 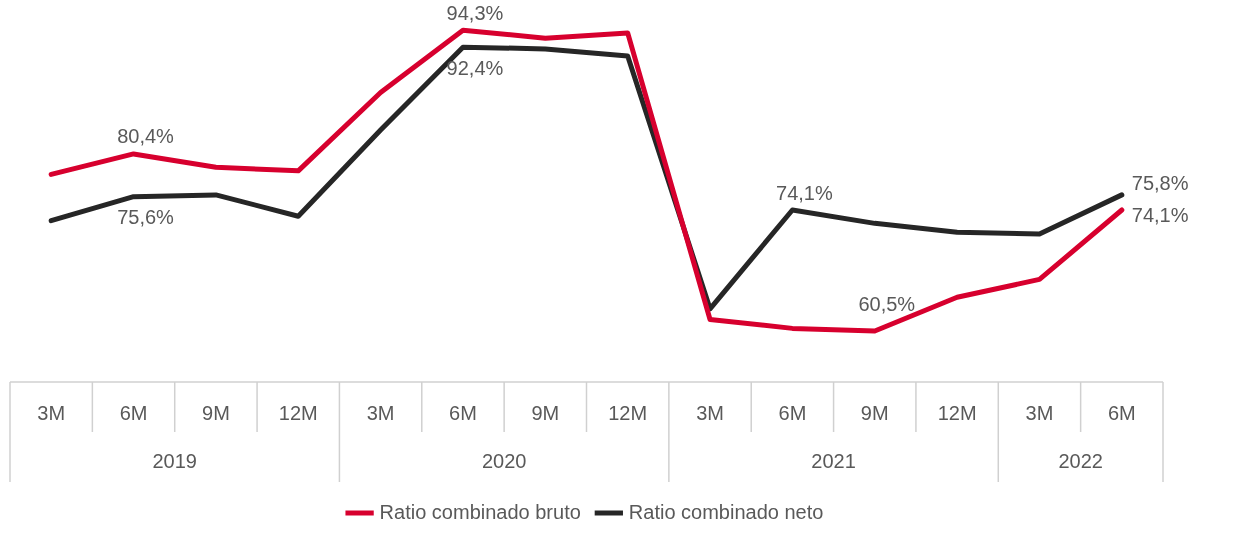 What do you see at coordinates (174, 460) in the screenshot?
I see `text: 2019` at bounding box center [174, 460].